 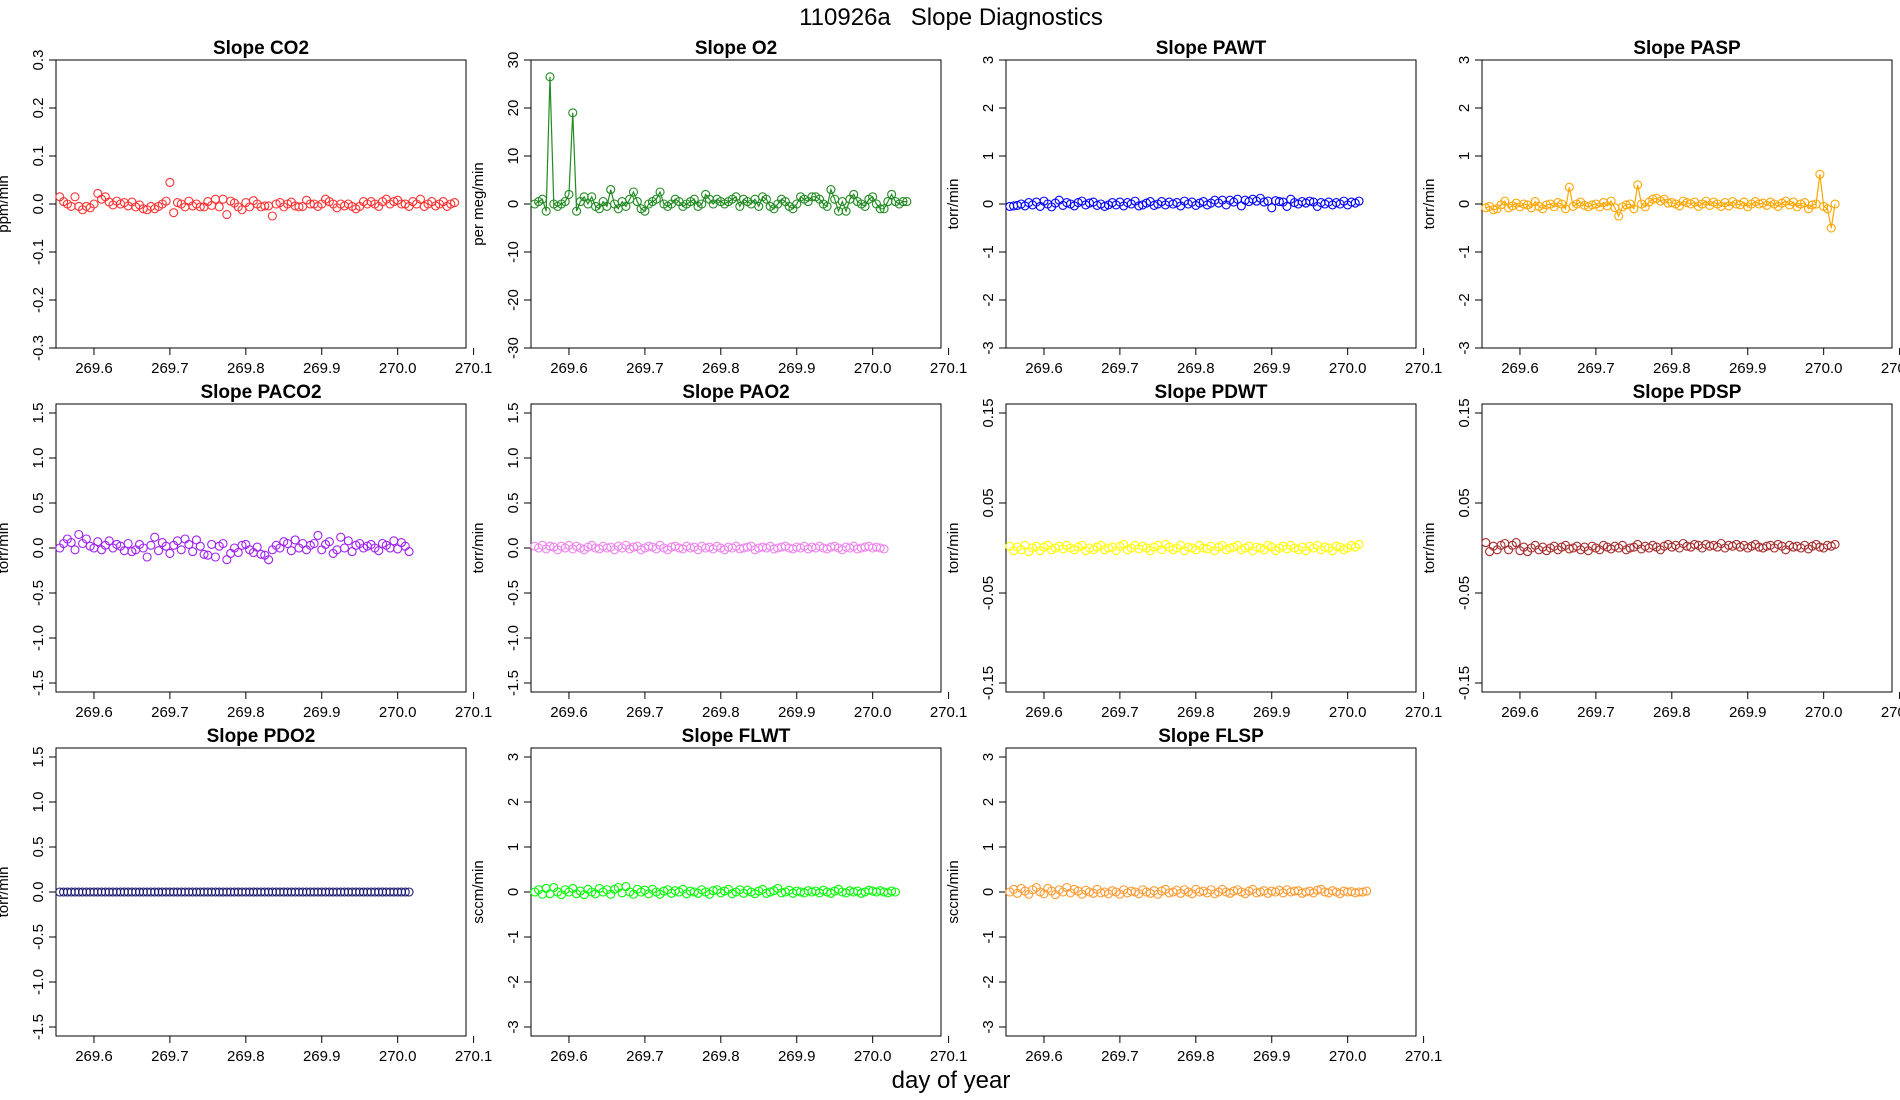 I want to click on x-tick-label: 270.1, so click(x=949, y=1056).